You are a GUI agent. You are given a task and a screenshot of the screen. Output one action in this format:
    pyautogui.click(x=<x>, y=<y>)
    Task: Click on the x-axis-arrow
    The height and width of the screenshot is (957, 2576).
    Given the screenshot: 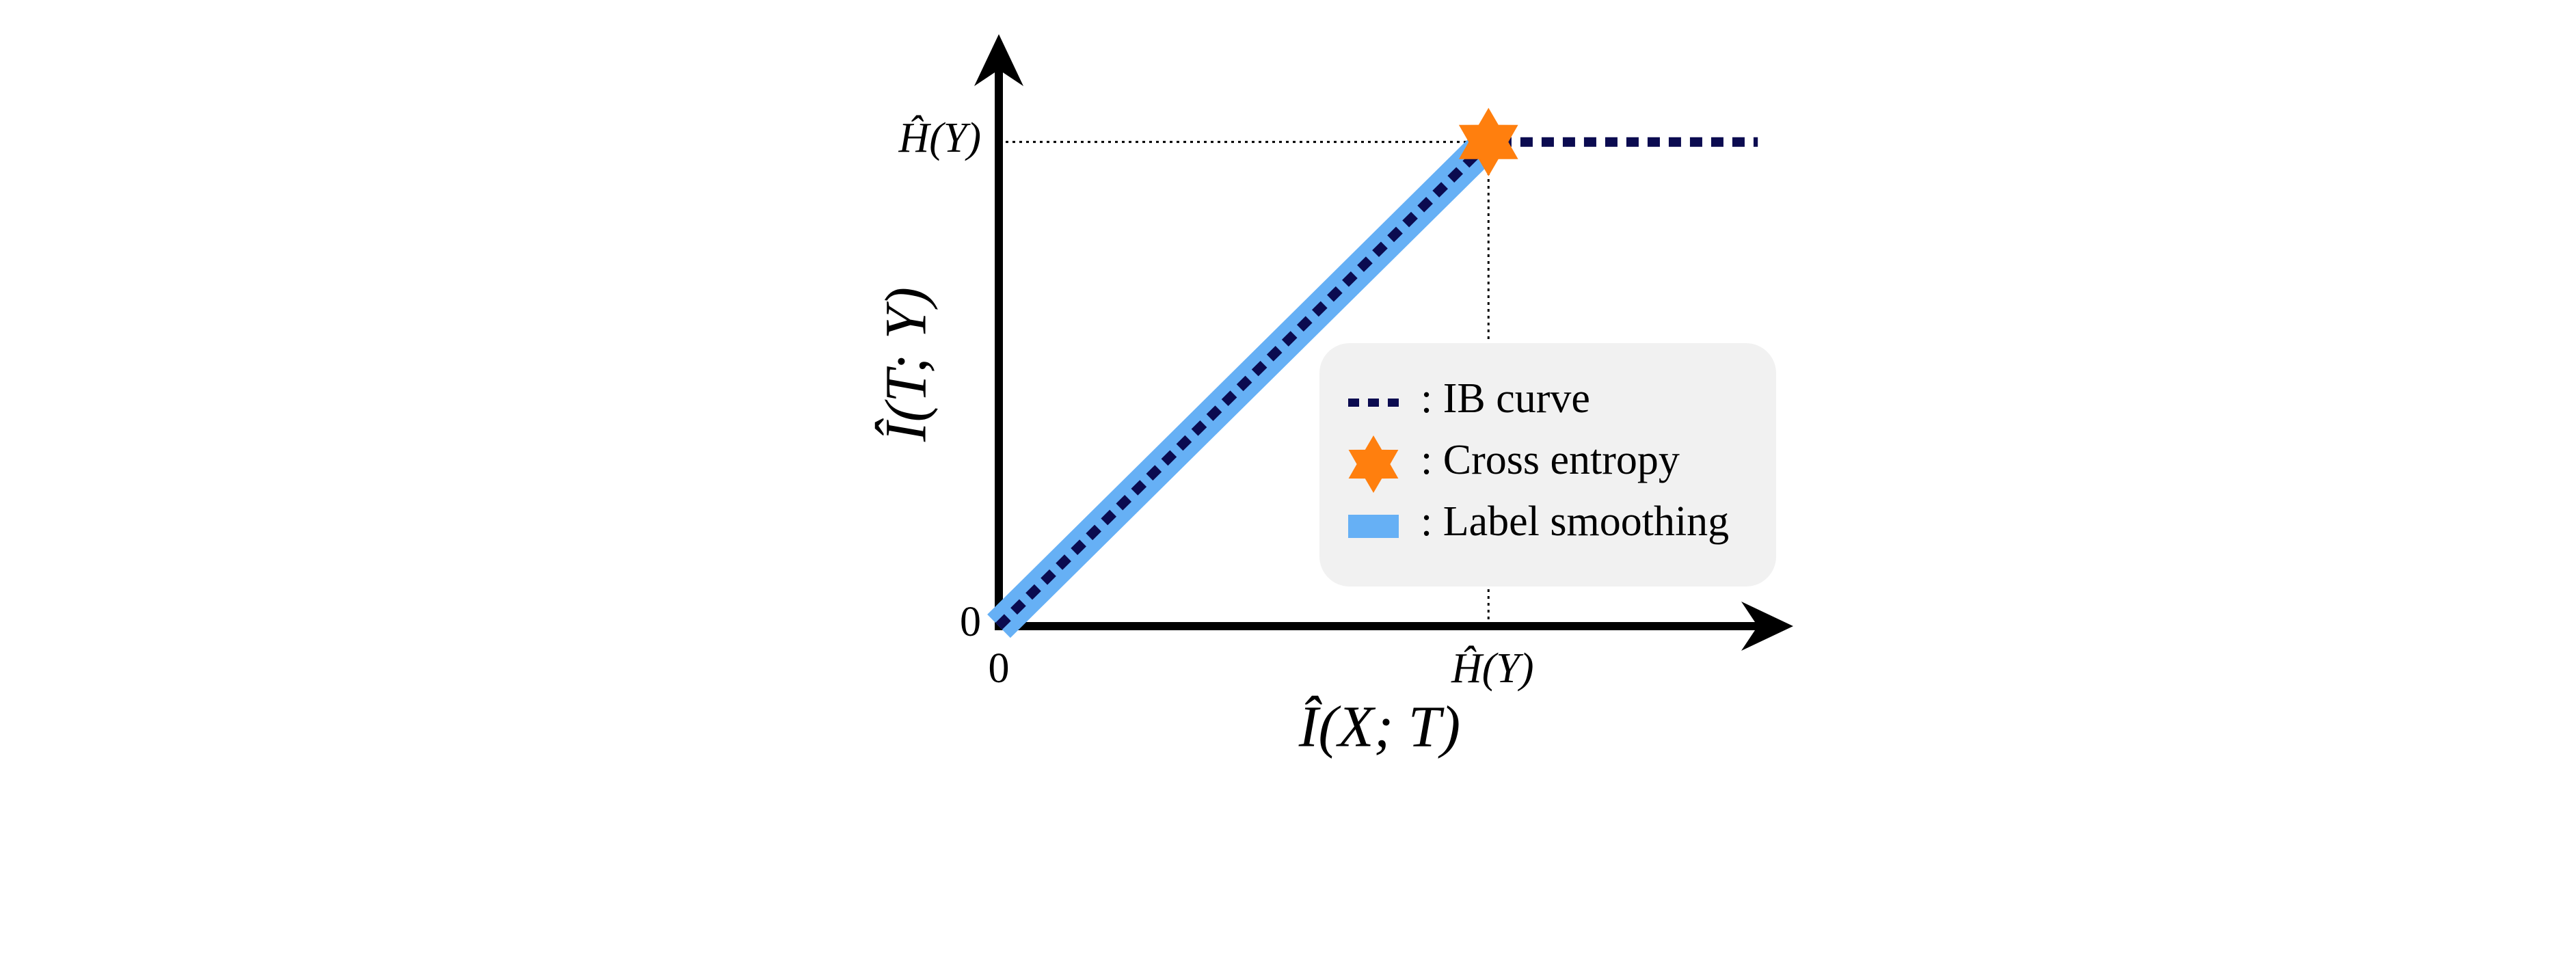 What is the action you would take?
    pyautogui.click(x=1767, y=626)
    